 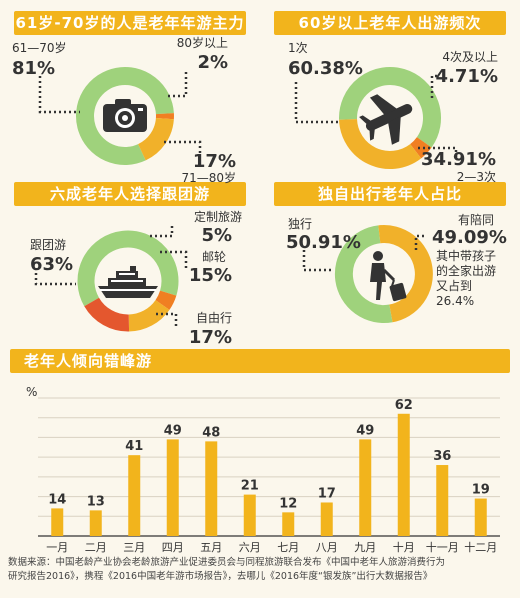 What do you see at coordinates (214, 318) in the screenshot?
I see `slice-label-independent: 自由行` at bounding box center [214, 318].